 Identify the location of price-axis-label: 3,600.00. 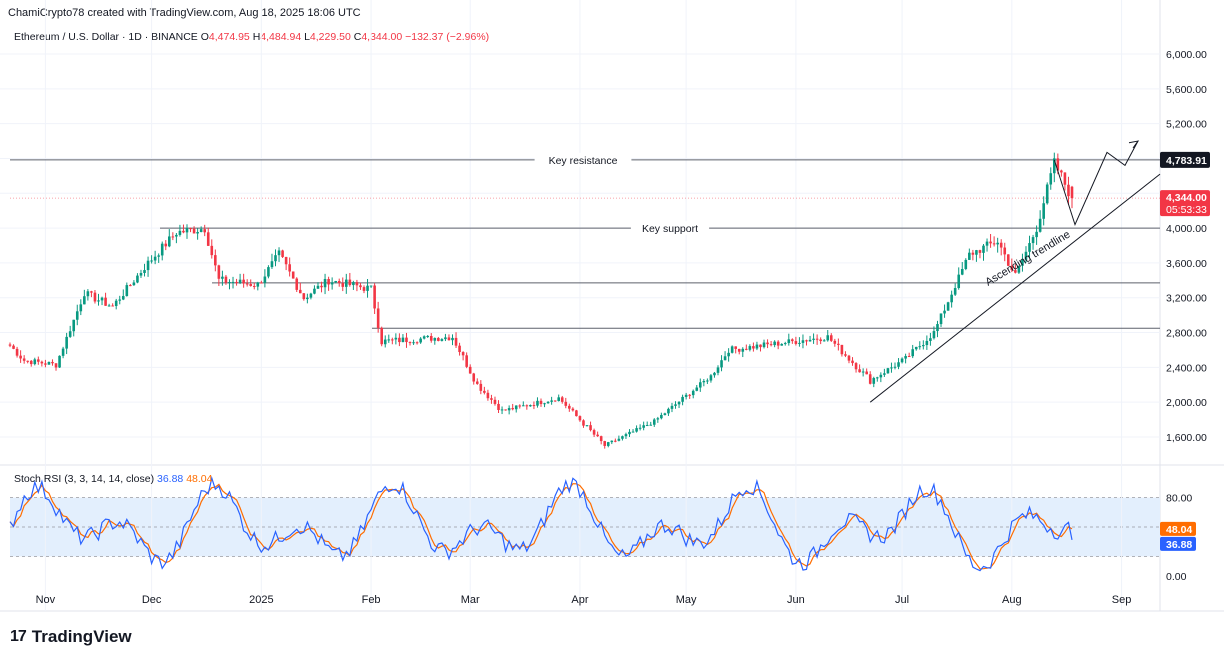
(1186, 264).